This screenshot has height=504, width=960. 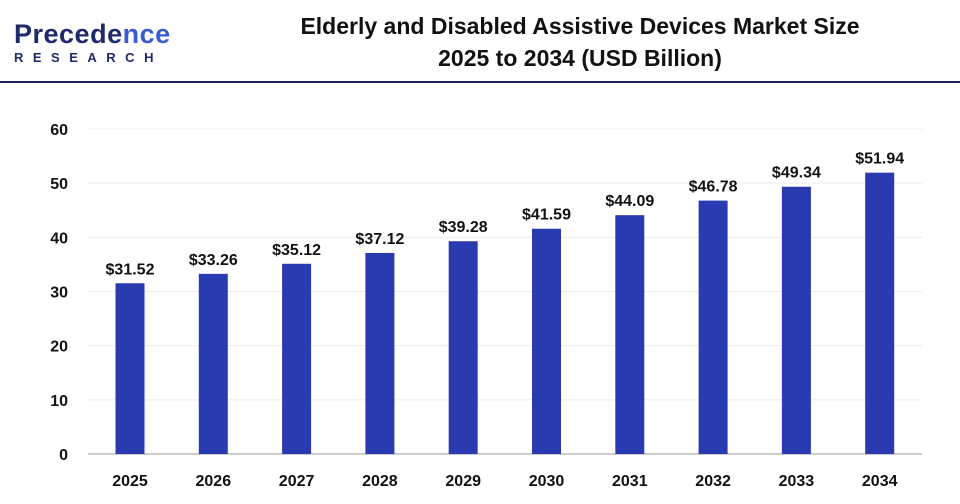 I want to click on data-label: $41.59, so click(x=546, y=215).